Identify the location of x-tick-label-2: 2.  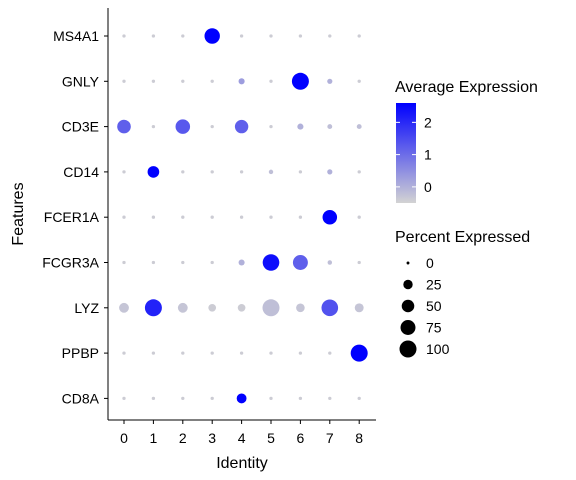
(183, 438).